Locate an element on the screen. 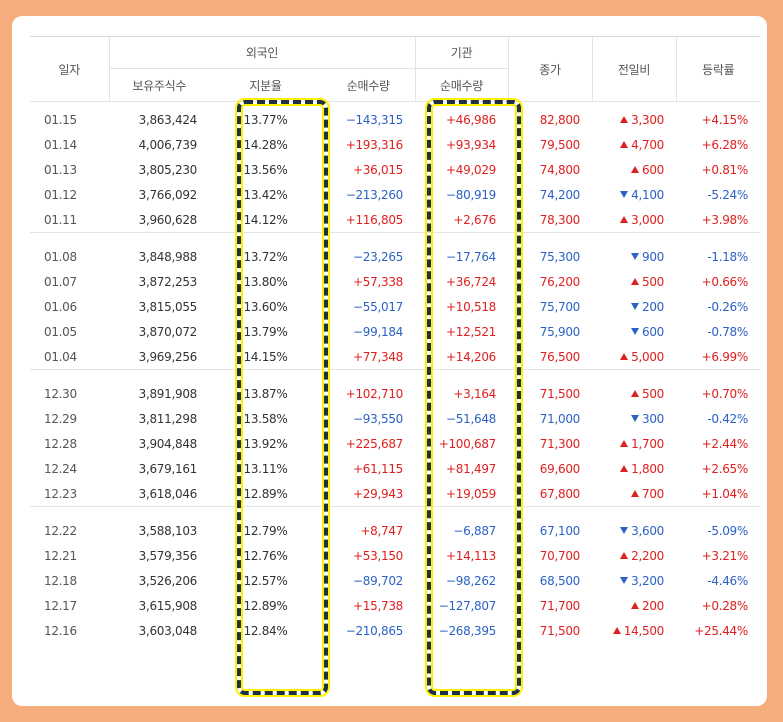 Image resolution: width=783 pixels, height=722 pixels. row-change-value: 700 is located at coordinates (652, 493).